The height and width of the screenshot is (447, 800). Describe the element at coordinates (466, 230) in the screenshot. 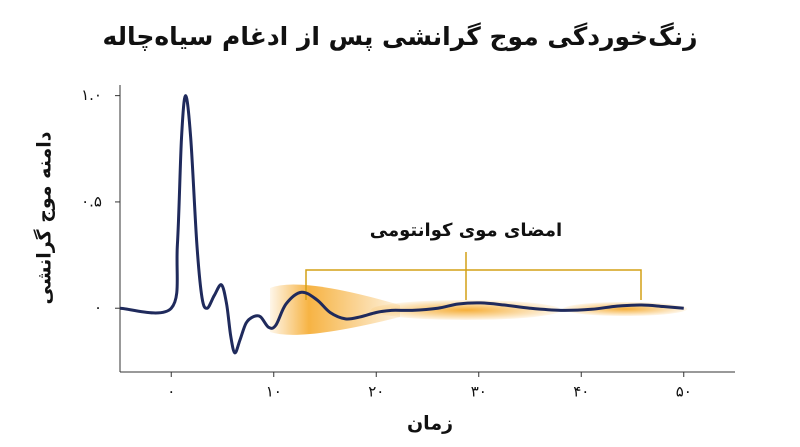

I see `annotation: امضای موی کوانتومی` at that location.